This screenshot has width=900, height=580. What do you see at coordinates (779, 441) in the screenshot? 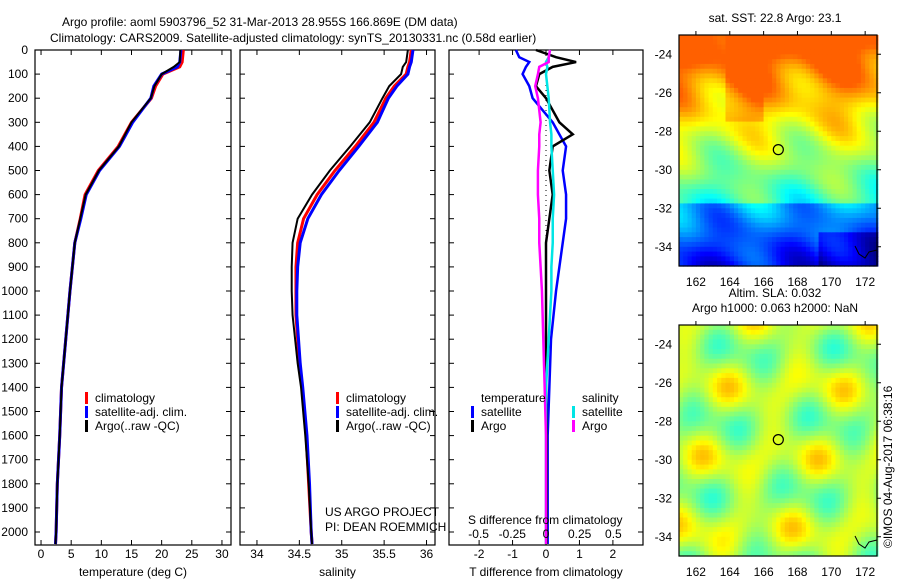
I see `heatmap-cells` at bounding box center [779, 441].